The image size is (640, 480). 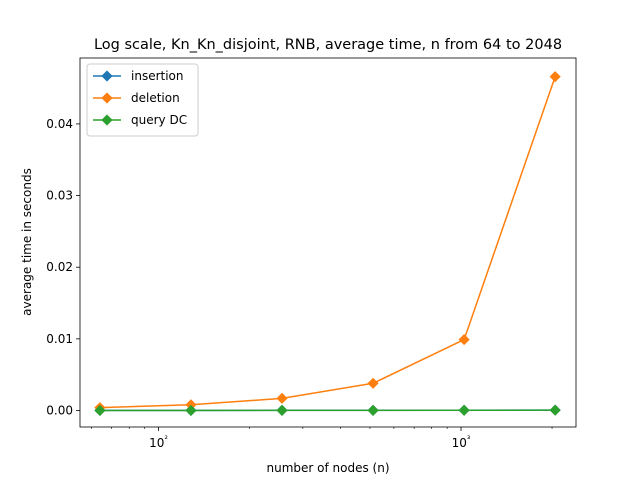 I want to click on legend-label-1: deletion, so click(x=155, y=98).